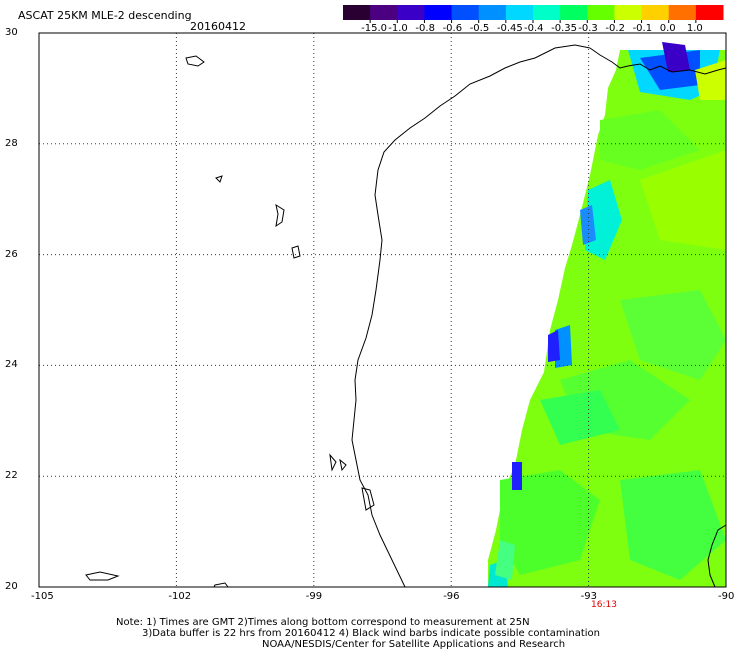 The width and height of the screenshot is (740, 650). Describe the element at coordinates (11, 476) in the screenshot. I see `lat-label: 22` at that location.